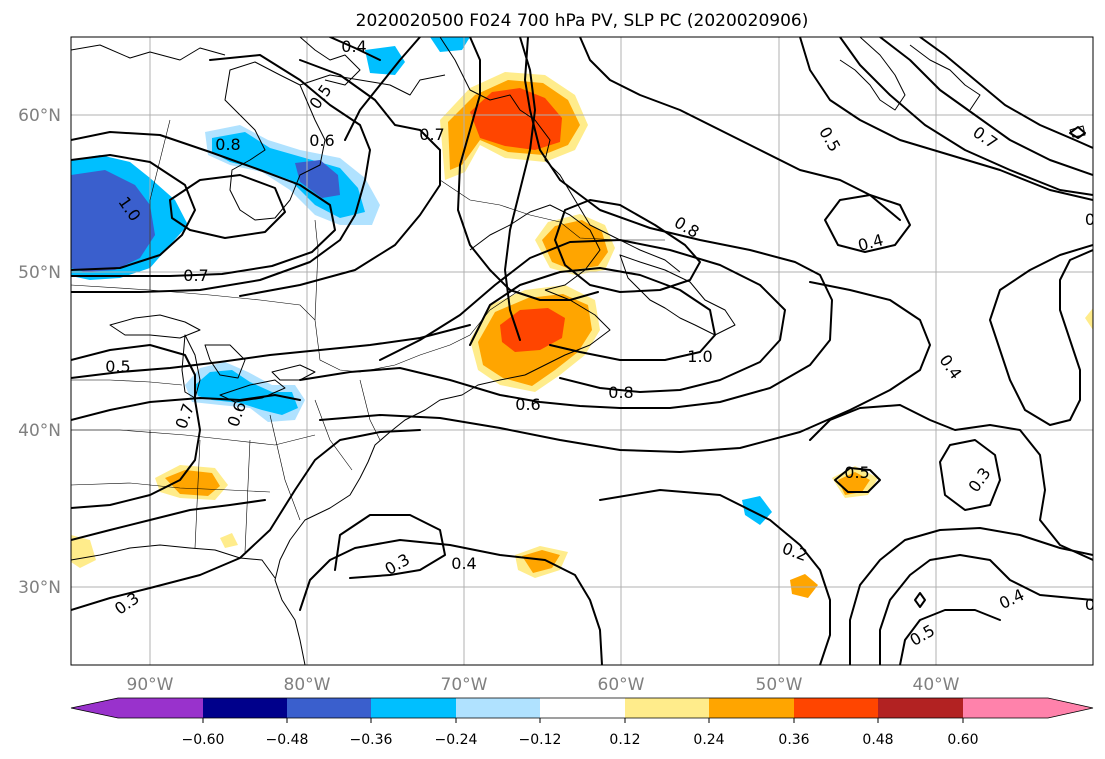 The image size is (1105, 759). I want to click on contour-0p4-south, so click(451, 602).